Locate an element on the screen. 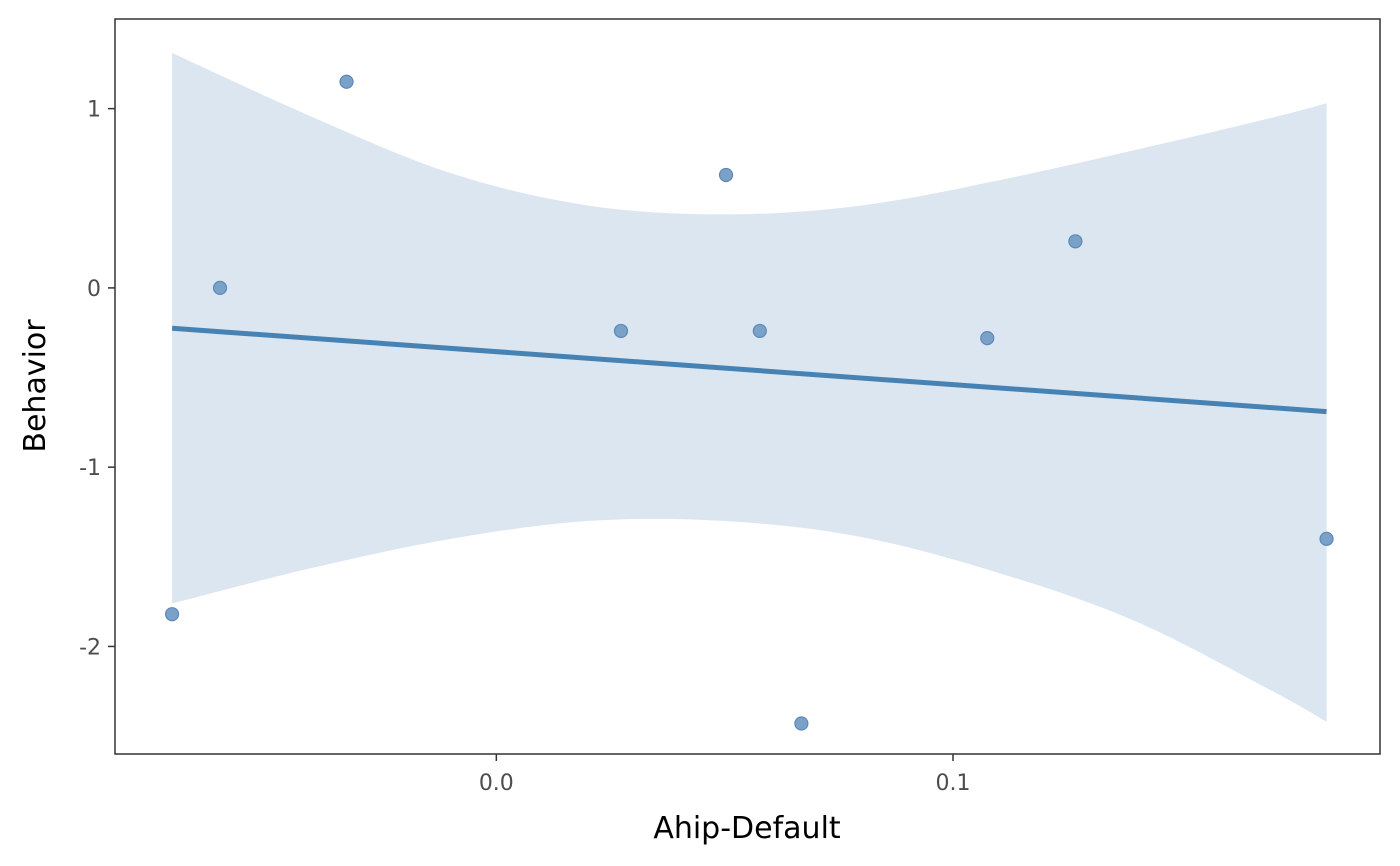 The width and height of the screenshot is (1400, 866). y-tick-label-3: -1 is located at coordinates (90, 468).